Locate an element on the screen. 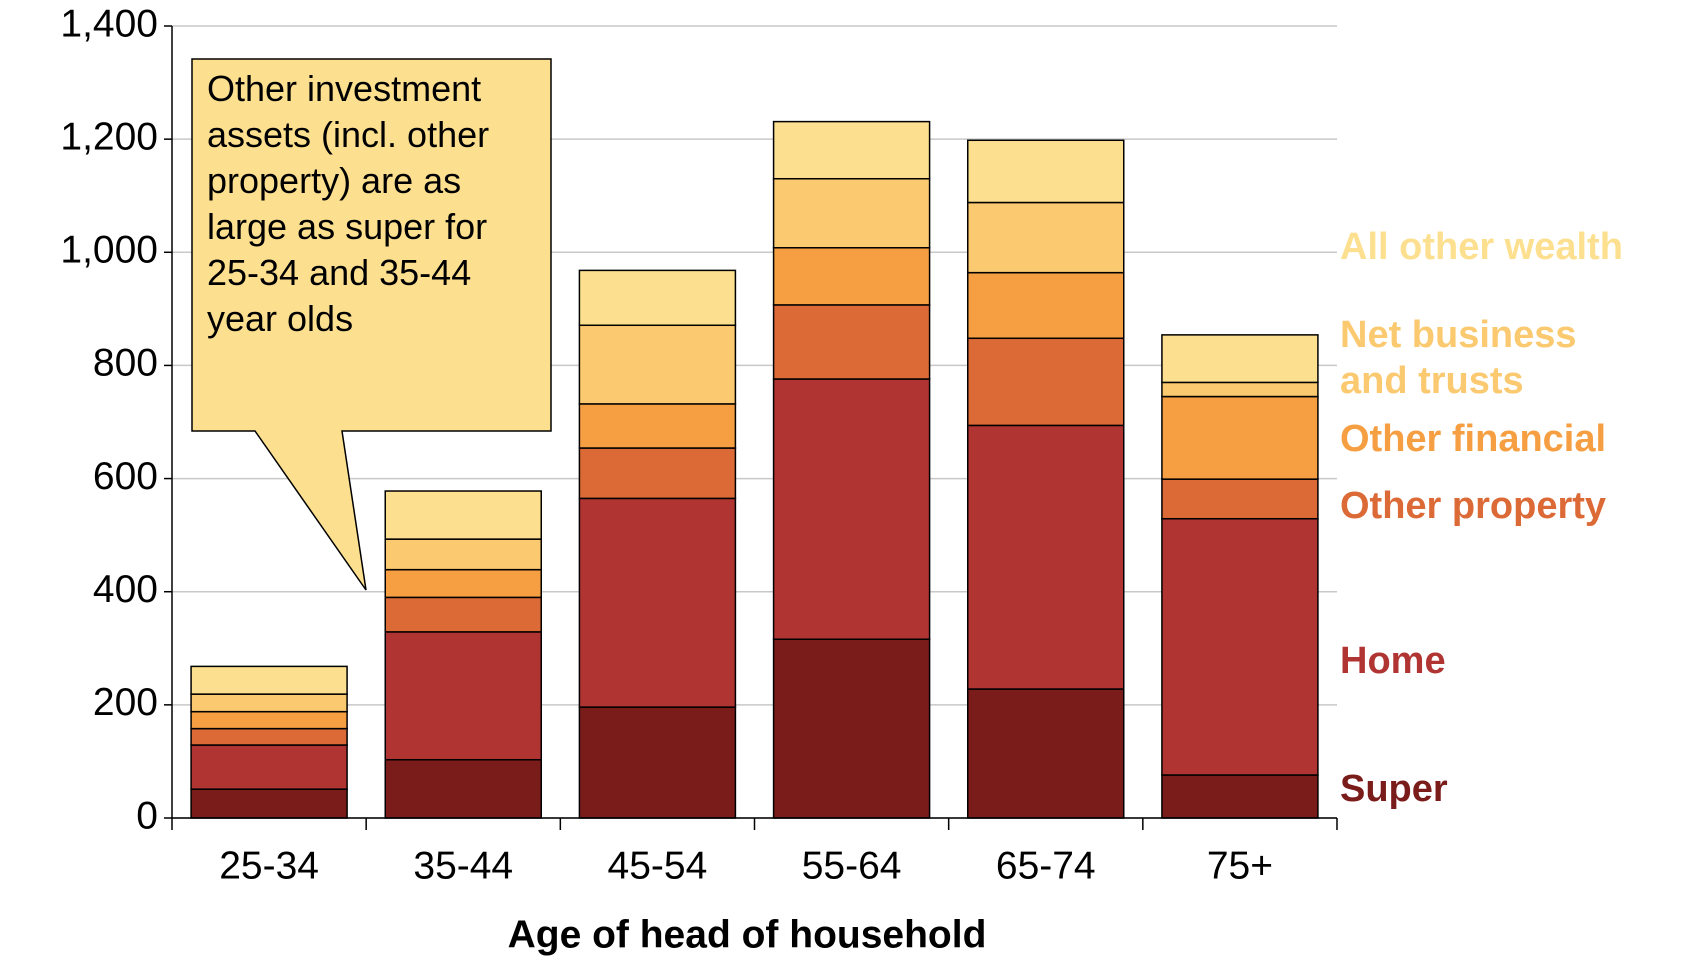 This screenshot has width=1688, height=960. y-tick-label: 200 is located at coordinates (125, 702).